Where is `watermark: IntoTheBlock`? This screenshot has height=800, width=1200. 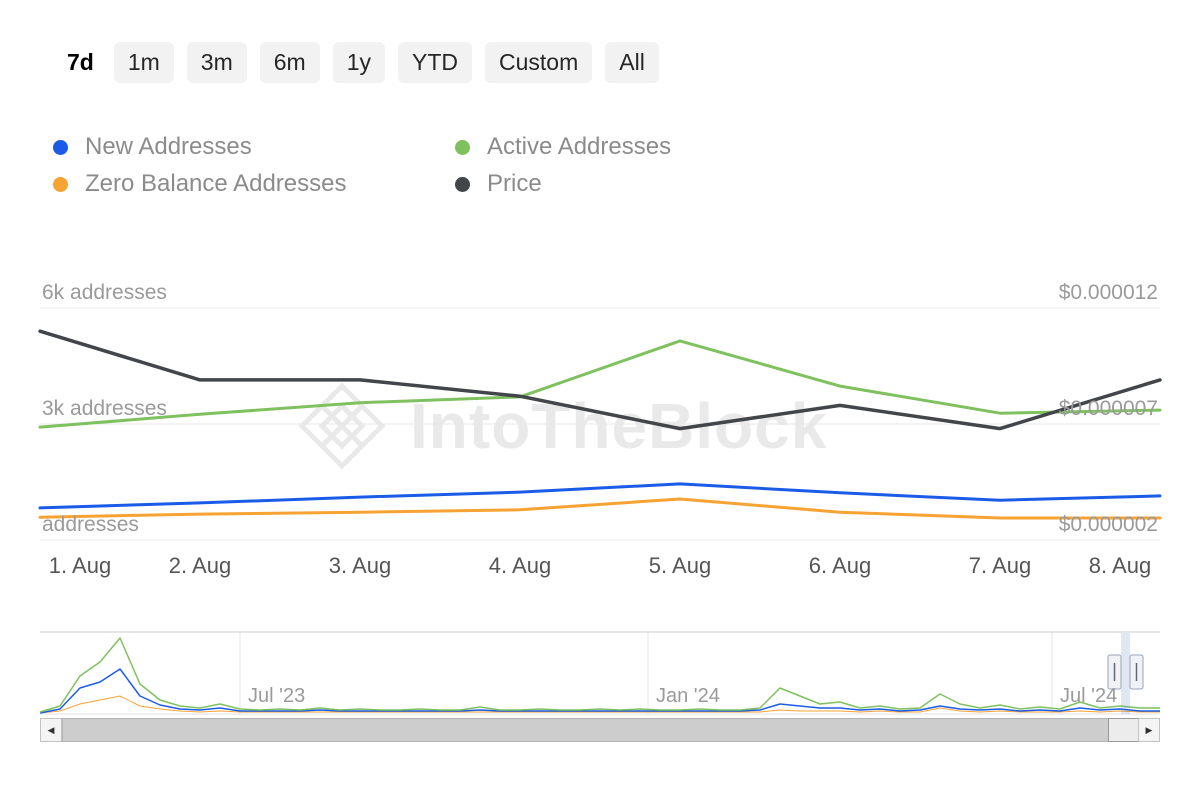 watermark: IntoTheBlock is located at coordinates (561, 426).